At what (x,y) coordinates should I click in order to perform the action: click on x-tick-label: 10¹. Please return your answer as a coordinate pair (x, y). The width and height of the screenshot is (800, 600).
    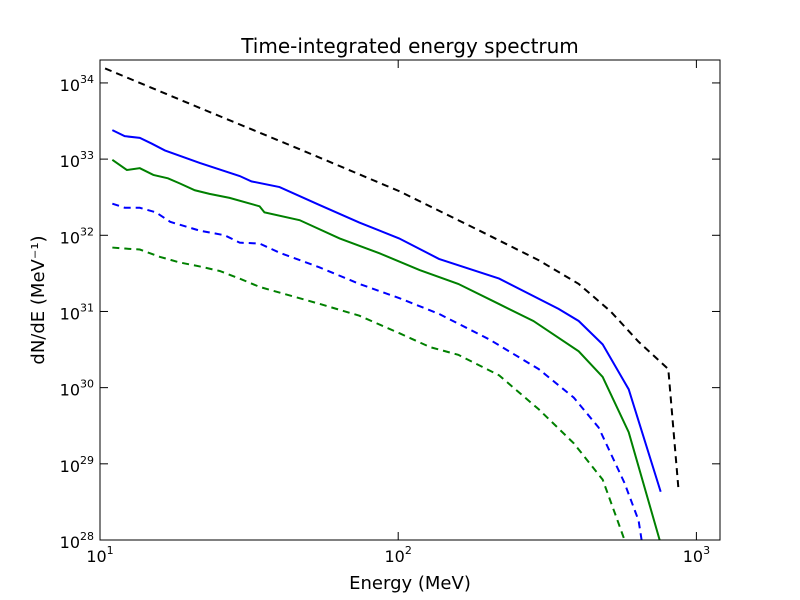
    Looking at the image, I should click on (99, 555).